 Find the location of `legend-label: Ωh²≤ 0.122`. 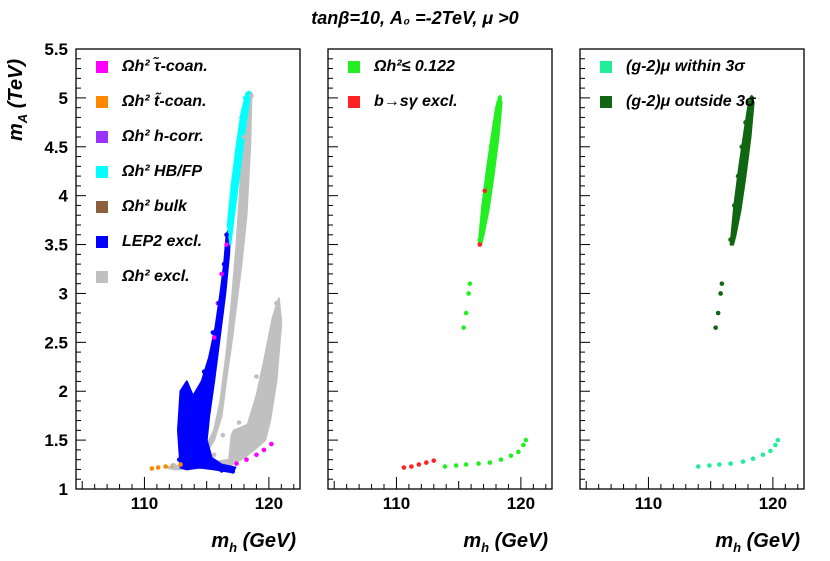

legend-label: Ωh²≤ 0.122 is located at coordinates (414, 66).